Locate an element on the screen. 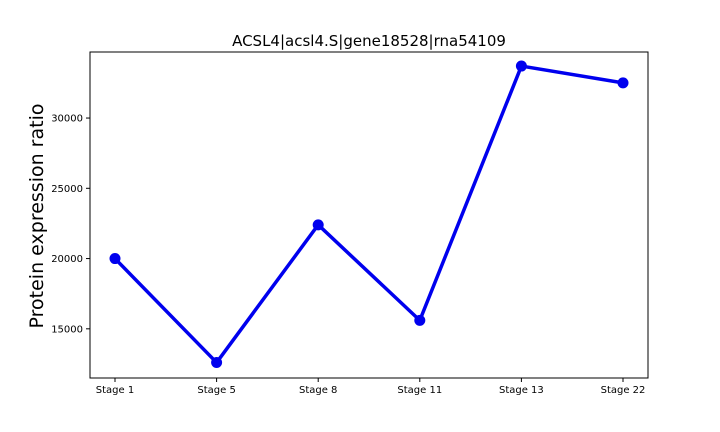 Image resolution: width=720 pixels, height=432 pixels. y-axis-label: Protein expression ratio is located at coordinates (37, 216).